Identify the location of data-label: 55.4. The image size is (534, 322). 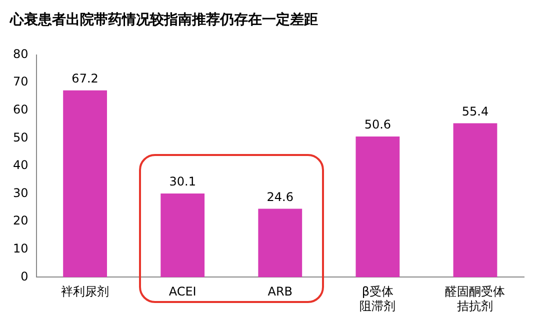
(475, 111).